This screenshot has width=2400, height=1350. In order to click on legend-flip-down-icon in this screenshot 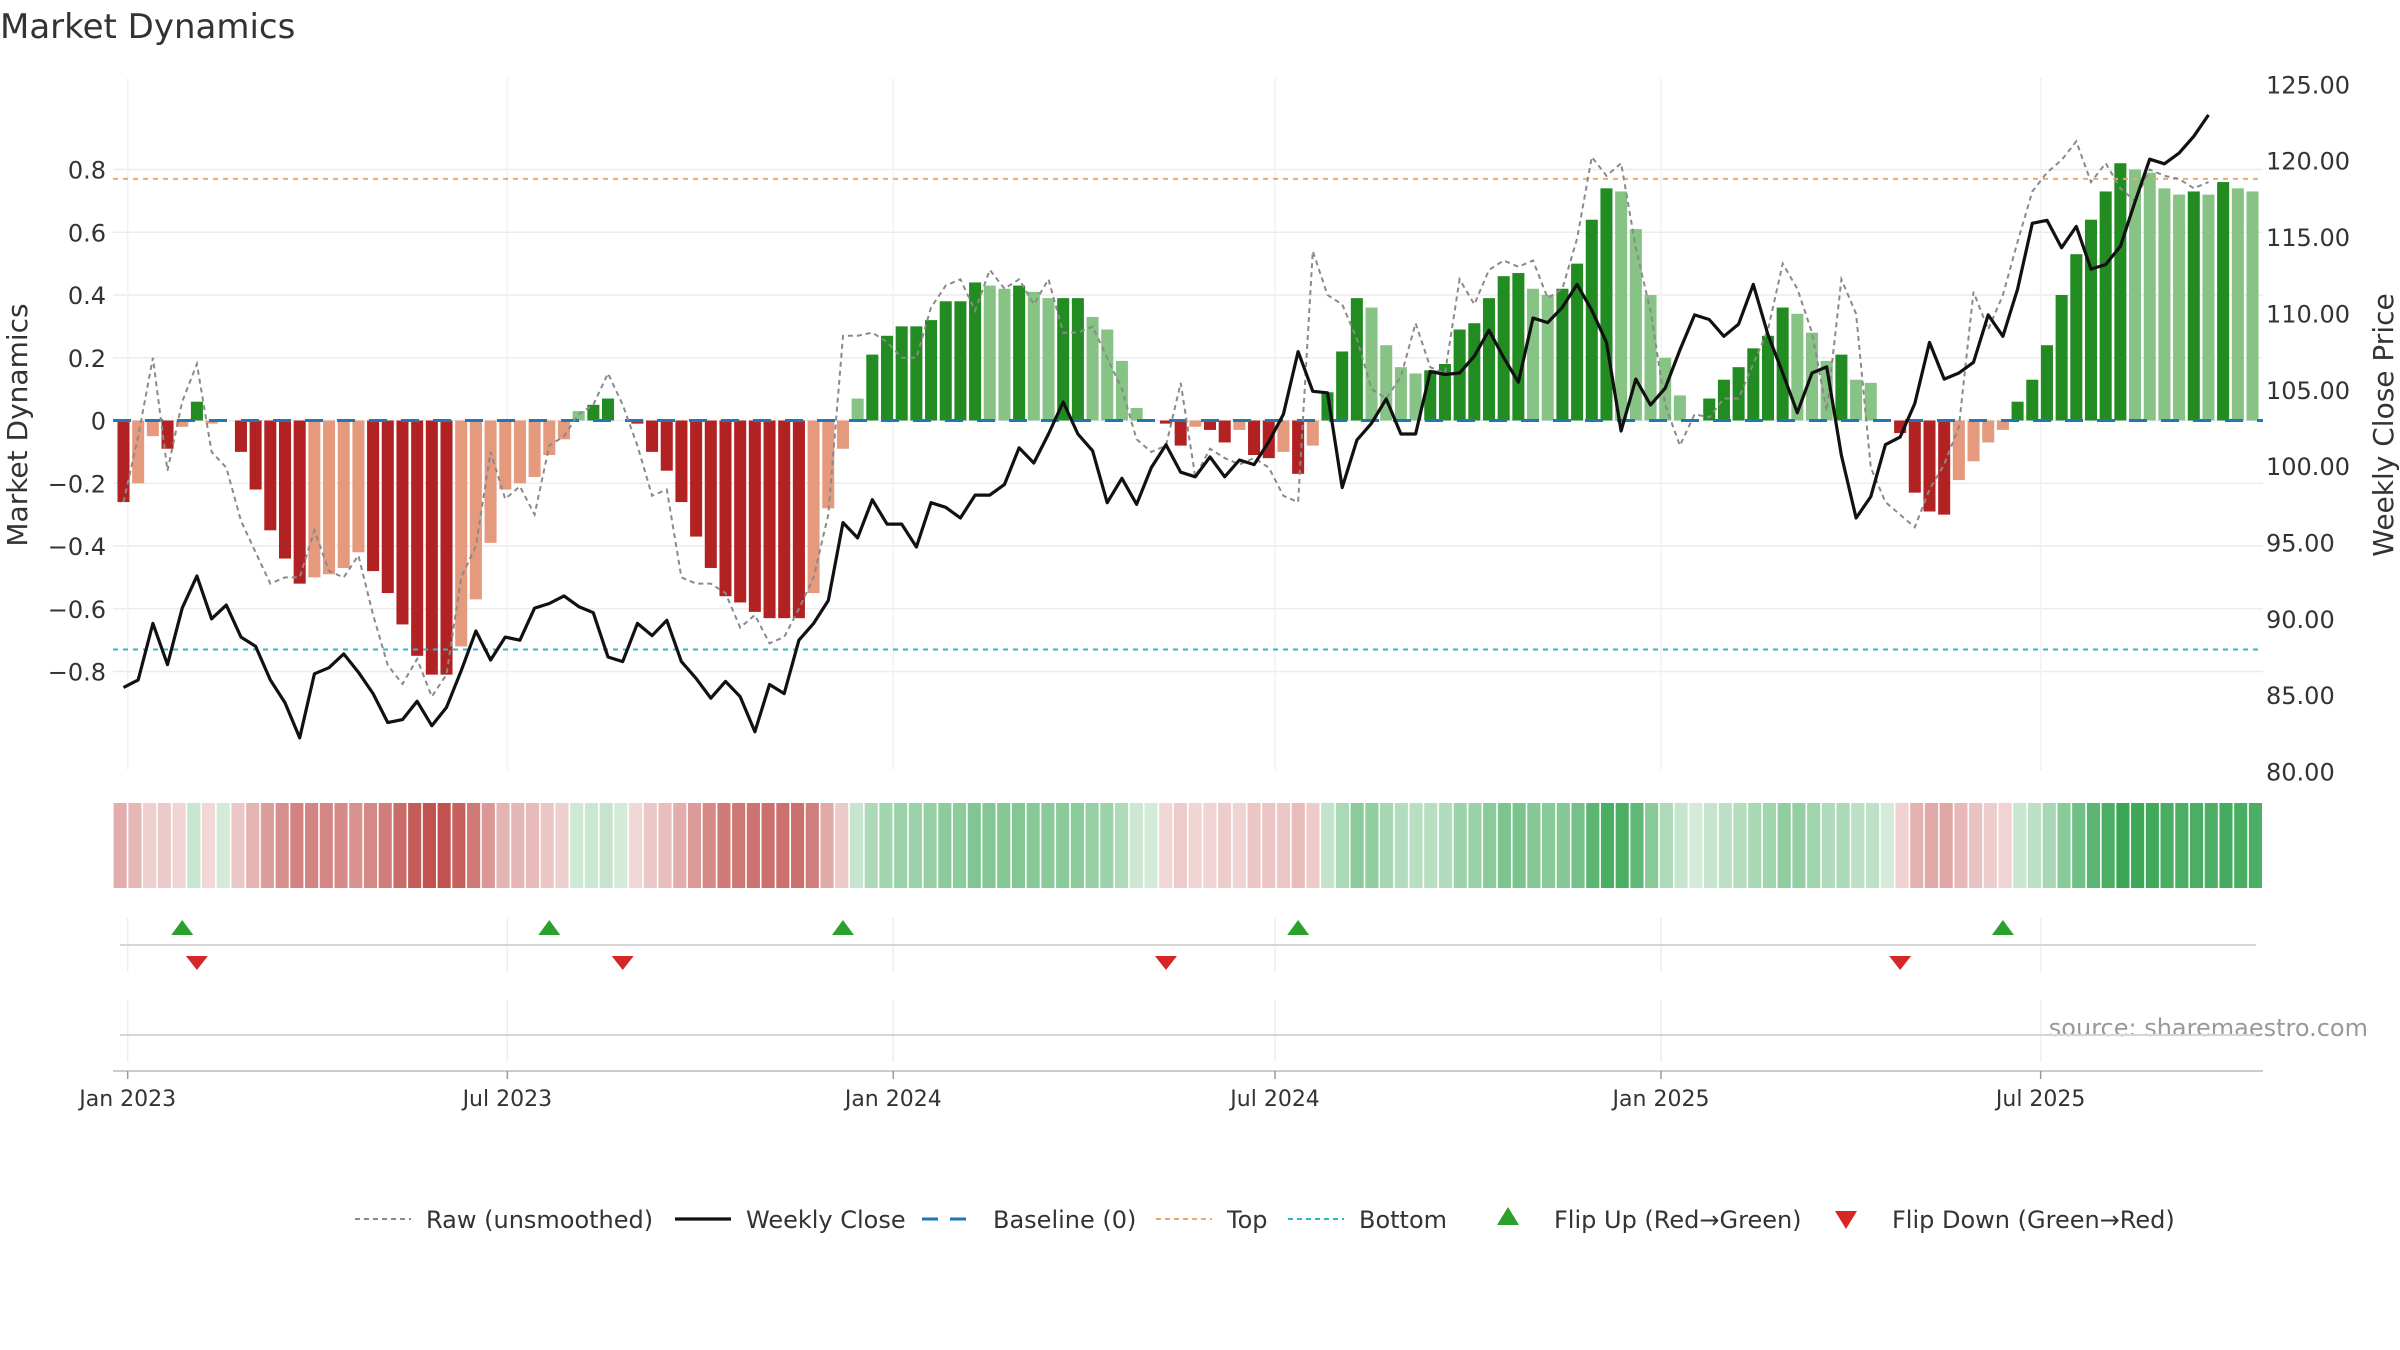, I will do `click(1846, 1220)`.